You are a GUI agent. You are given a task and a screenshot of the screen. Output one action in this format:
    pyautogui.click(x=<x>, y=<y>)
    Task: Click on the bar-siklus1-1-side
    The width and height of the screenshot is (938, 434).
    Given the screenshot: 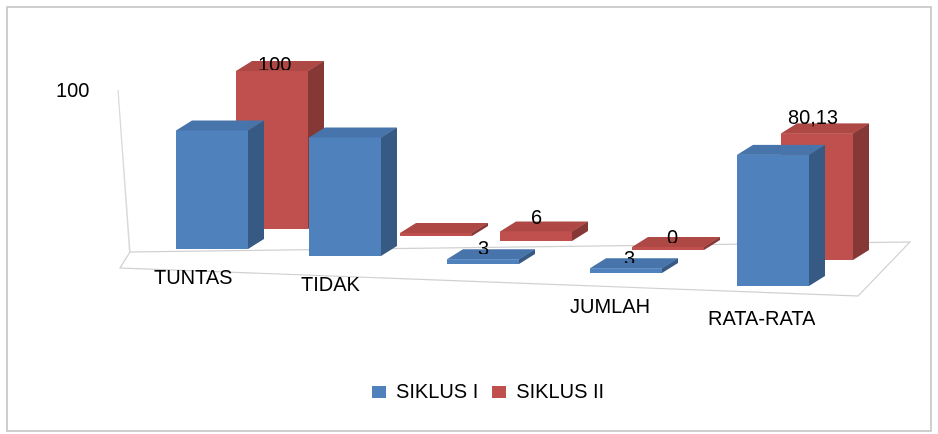 What is the action you would take?
    pyautogui.click(x=389, y=191)
    